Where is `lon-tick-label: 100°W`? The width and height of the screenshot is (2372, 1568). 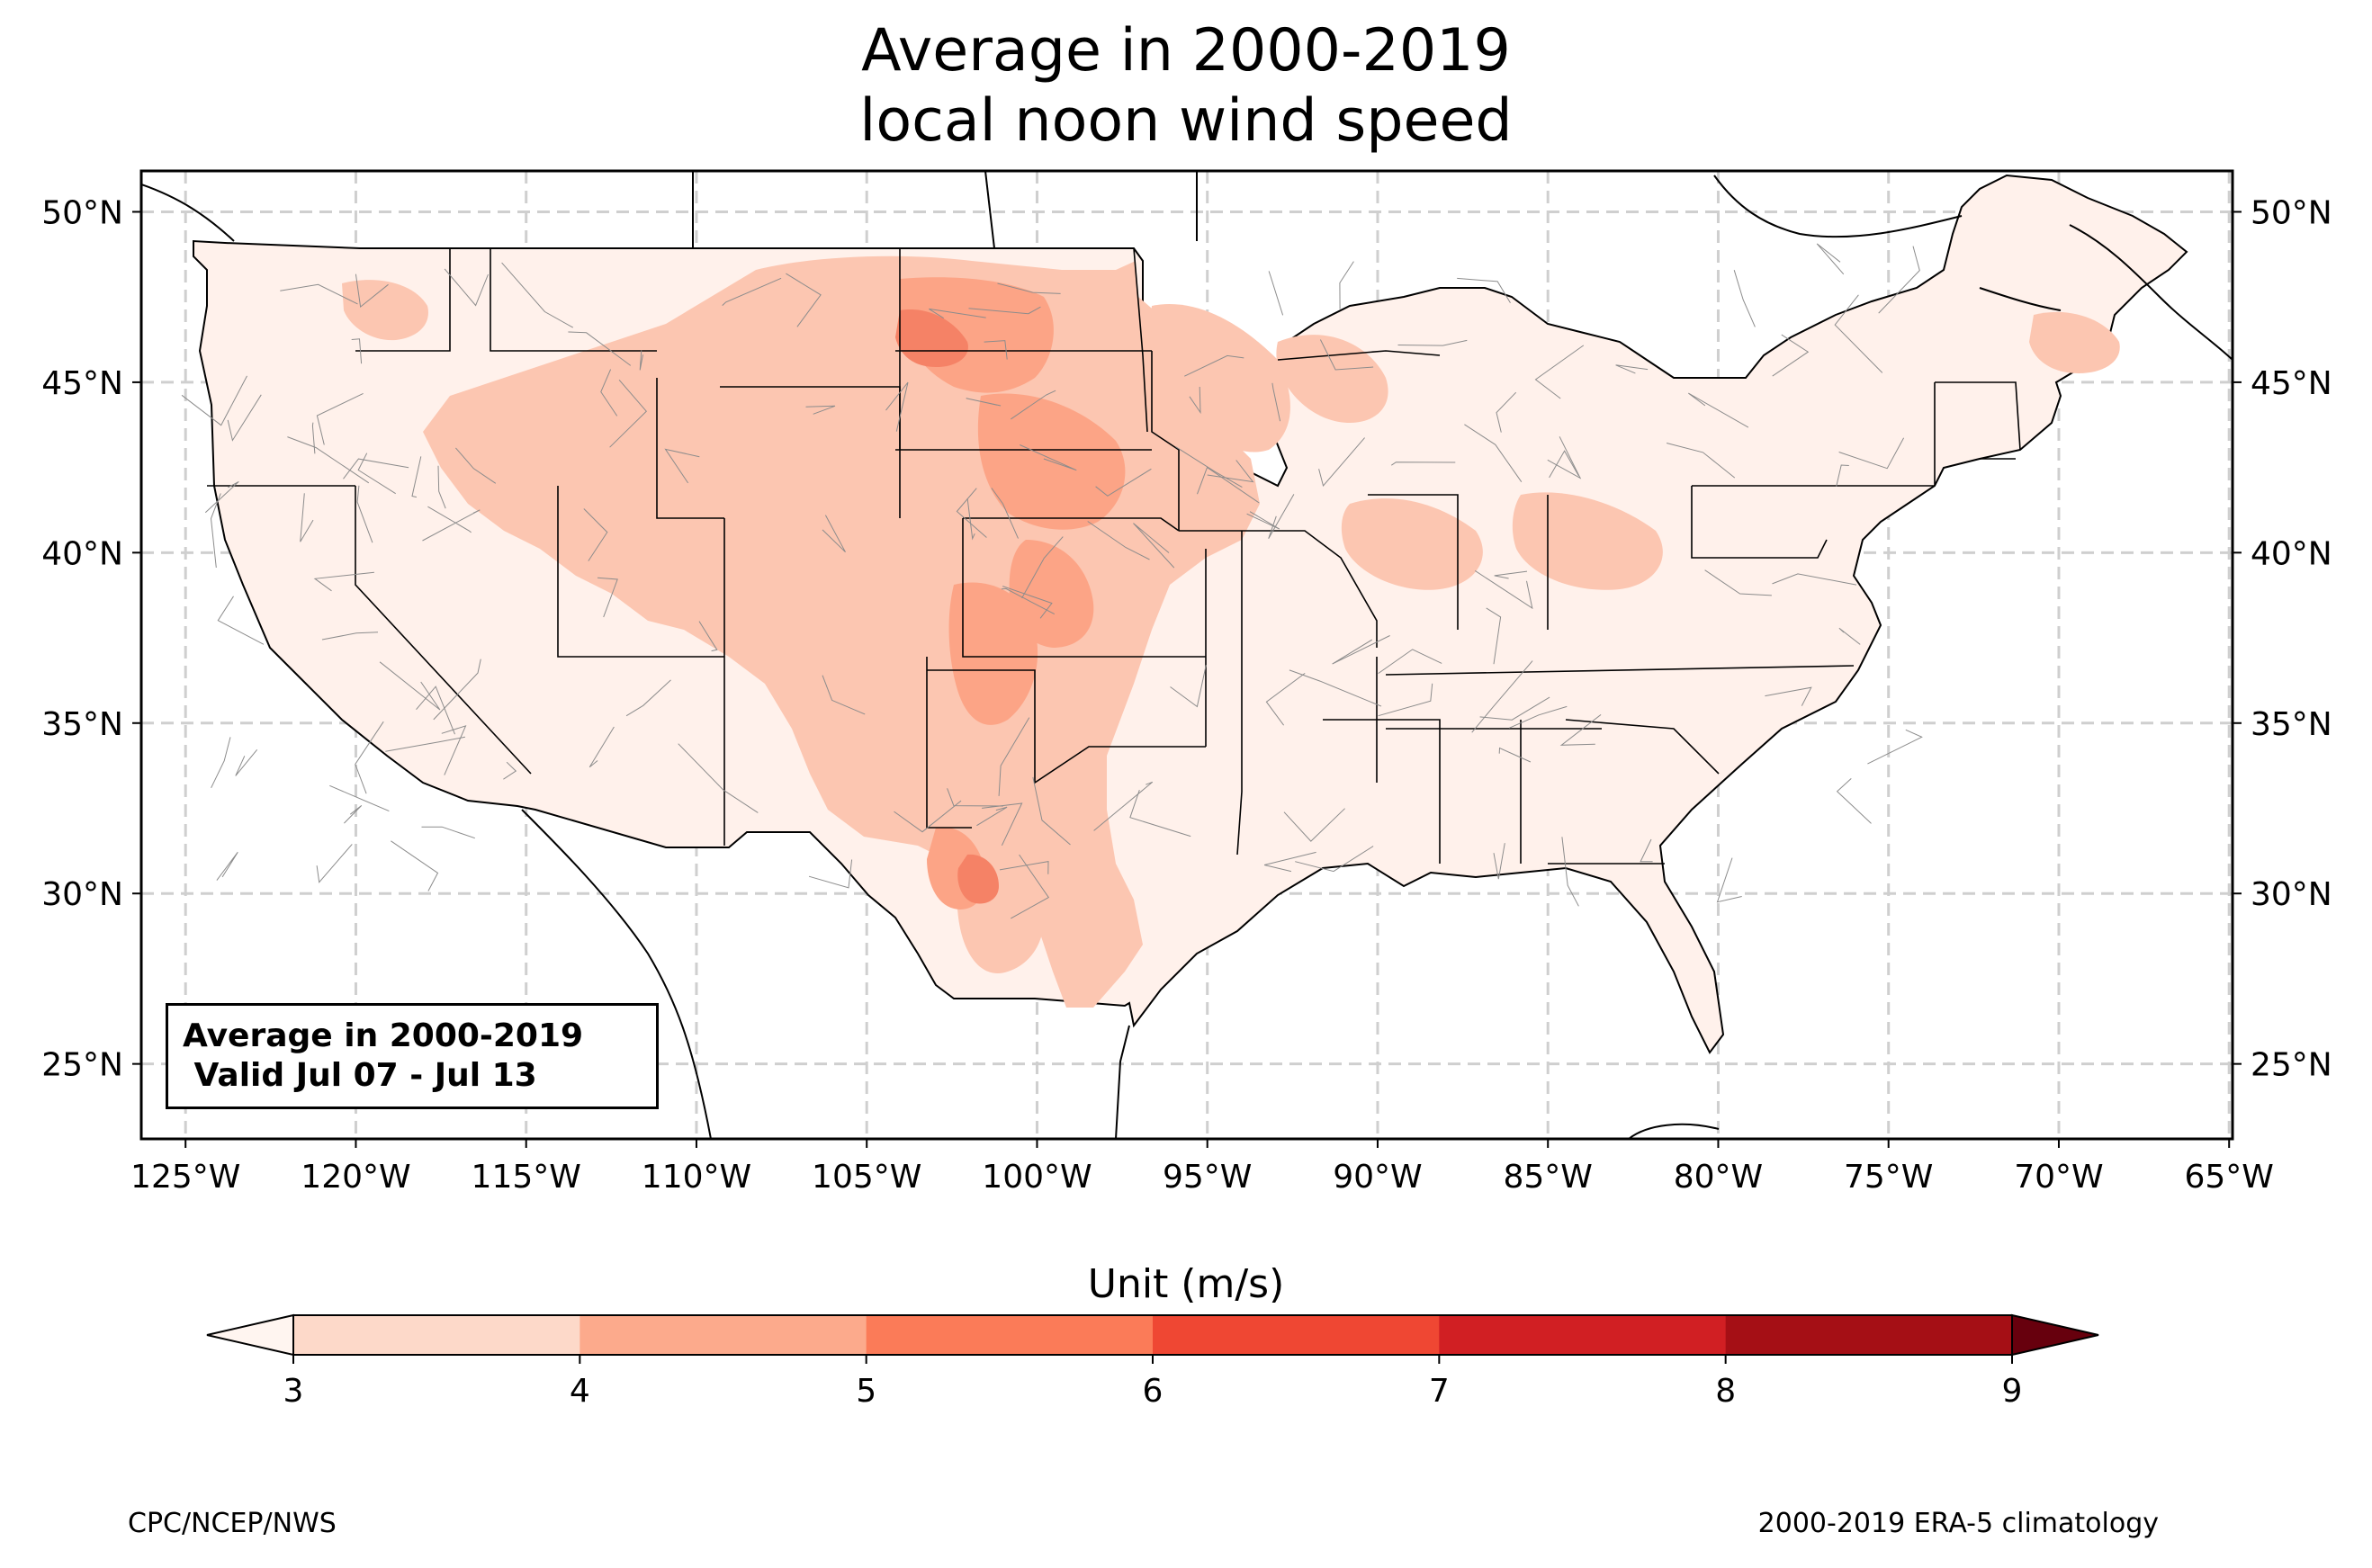 lon-tick-label: 100°W is located at coordinates (1037, 1177).